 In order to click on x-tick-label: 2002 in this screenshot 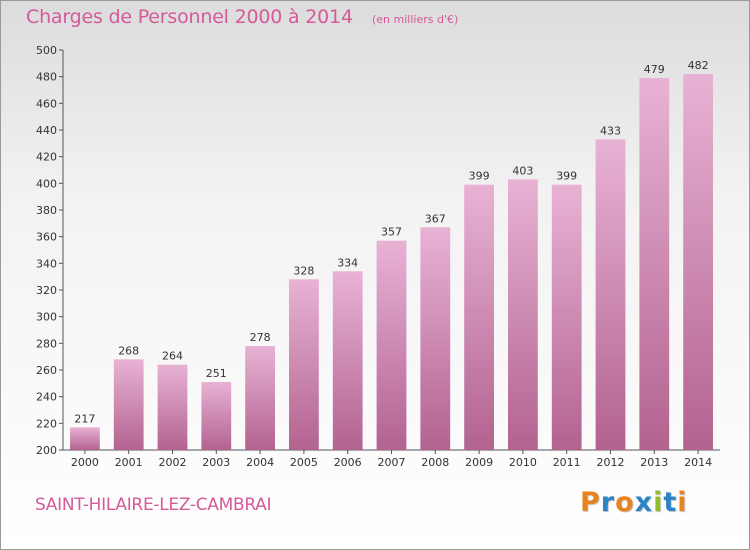, I will do `click(173, 462)`.